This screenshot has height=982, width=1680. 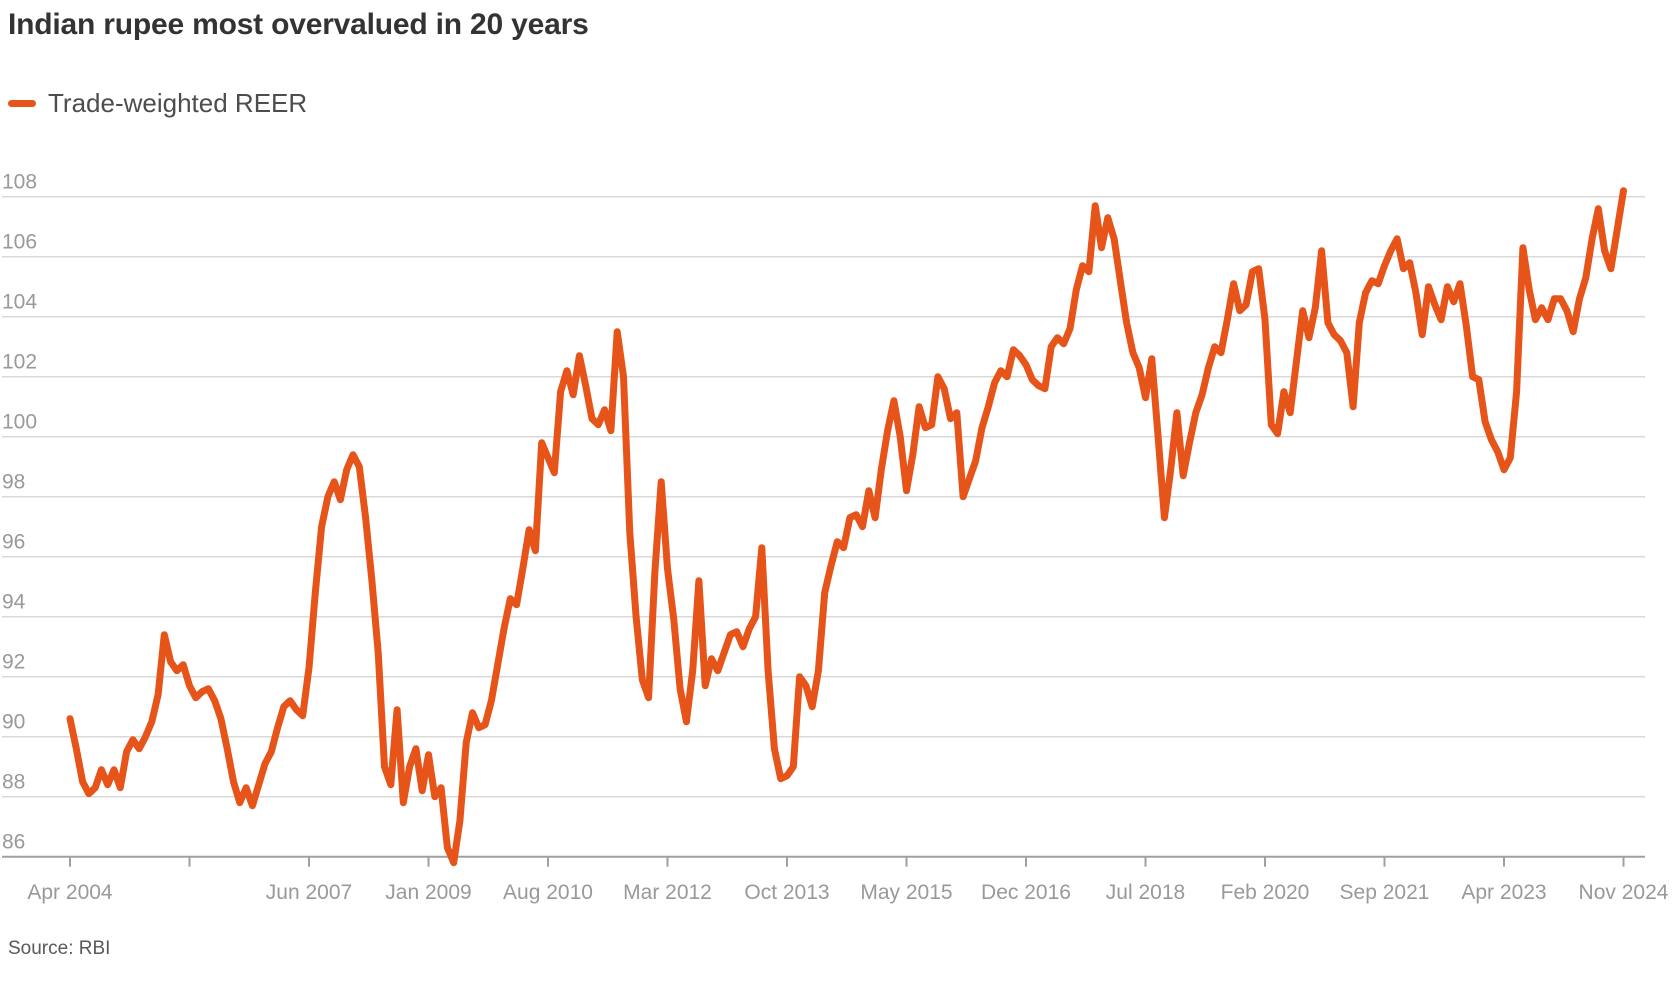 What do you see at coordinates (1026, 892) in the screenshot?
I see `x-axis-label-dec-2016: Dec 2016` at bounding box center [1026, 892].